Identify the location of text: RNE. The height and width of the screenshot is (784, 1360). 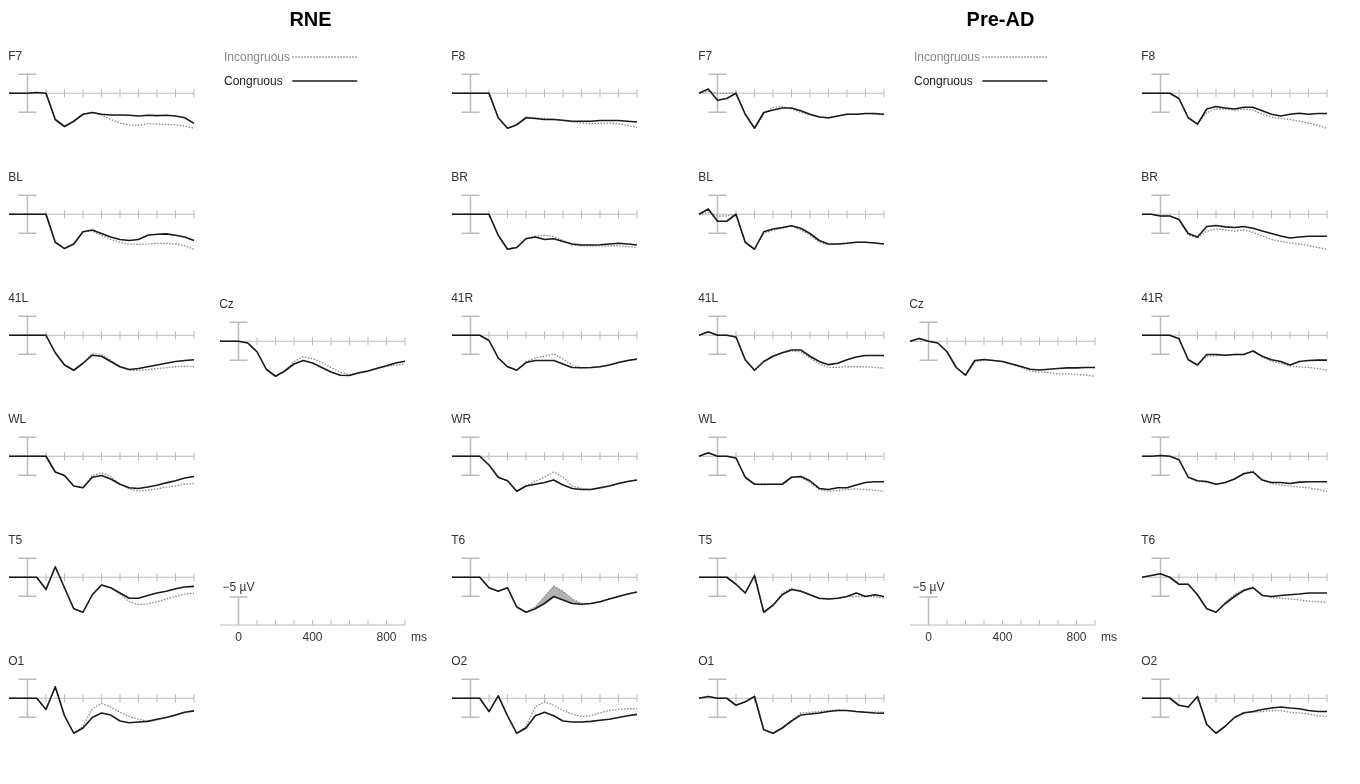
(310, 19).